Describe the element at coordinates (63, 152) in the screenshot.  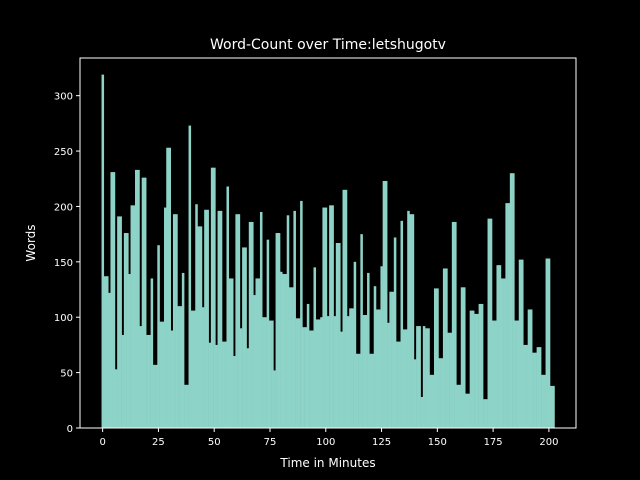
I see `y-tick-label: 250` at that location.